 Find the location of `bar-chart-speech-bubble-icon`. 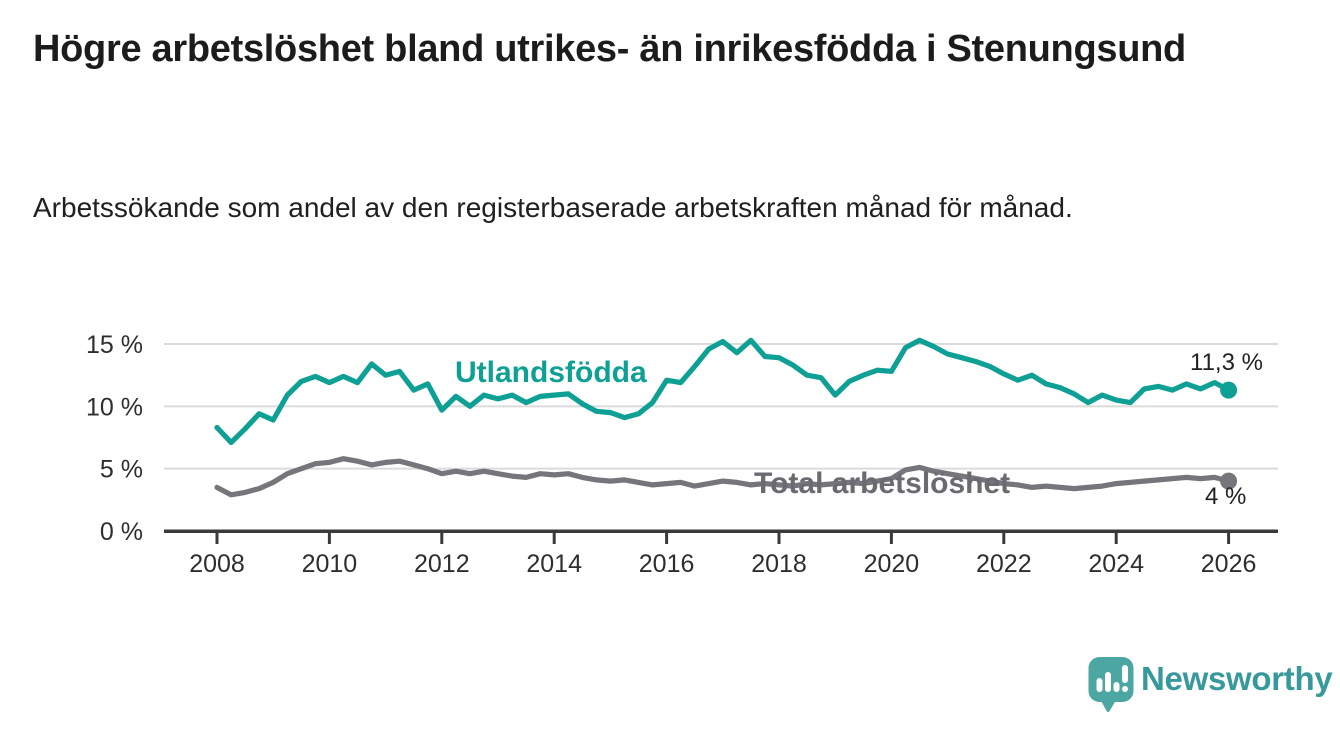

bar-chart-speech-bubble-icon is located at coordinates (1111, 684).